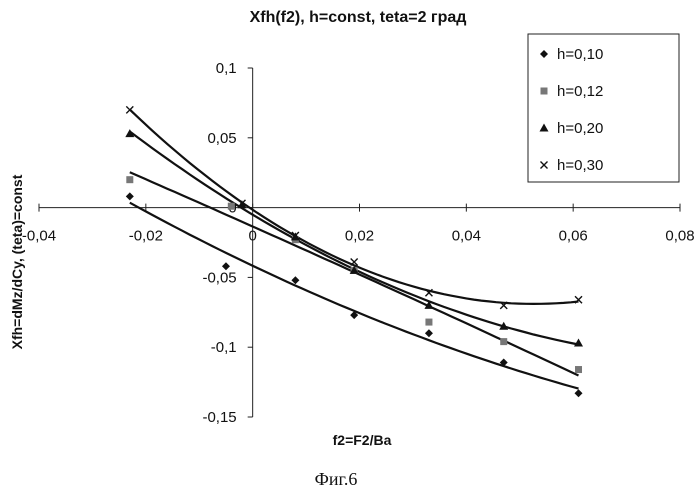  Describe the element at coordinates (226, 68) in the screenshot. I see `y-tick-label: 0,1` at that location.